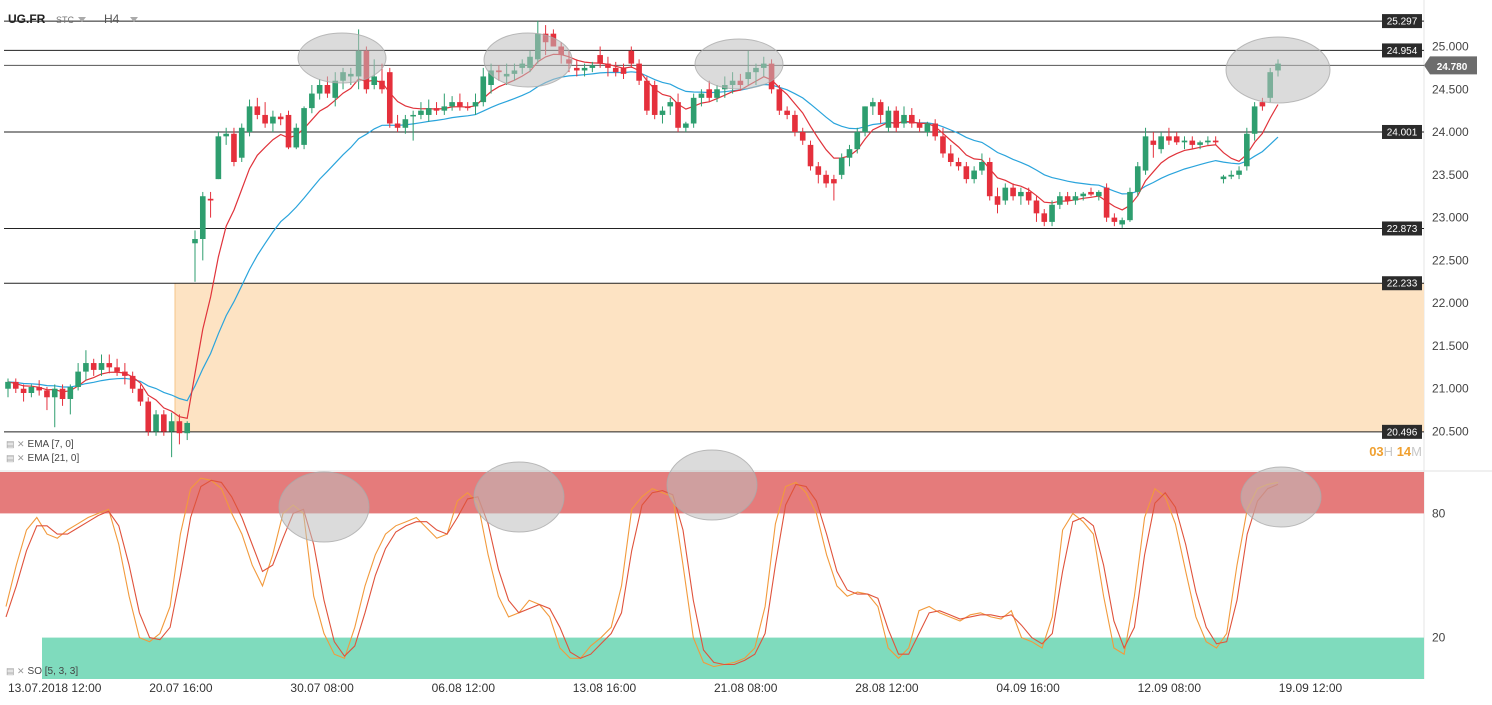  I want to click on stochastic-legend: ▤ ✕ SO [5, 3, 3], so click(42, 671).